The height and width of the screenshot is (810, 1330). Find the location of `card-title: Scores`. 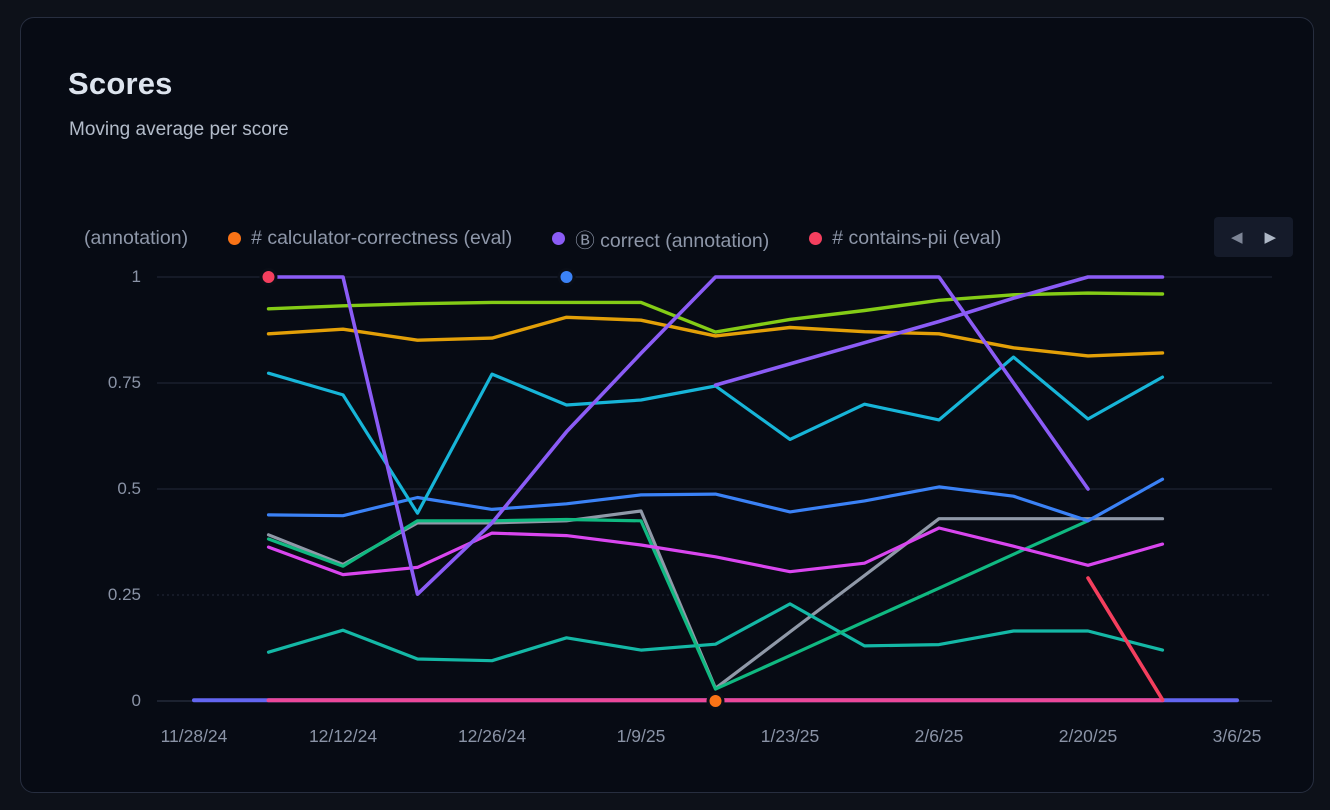

card-title: Scores is located at coordinates (120, 83).